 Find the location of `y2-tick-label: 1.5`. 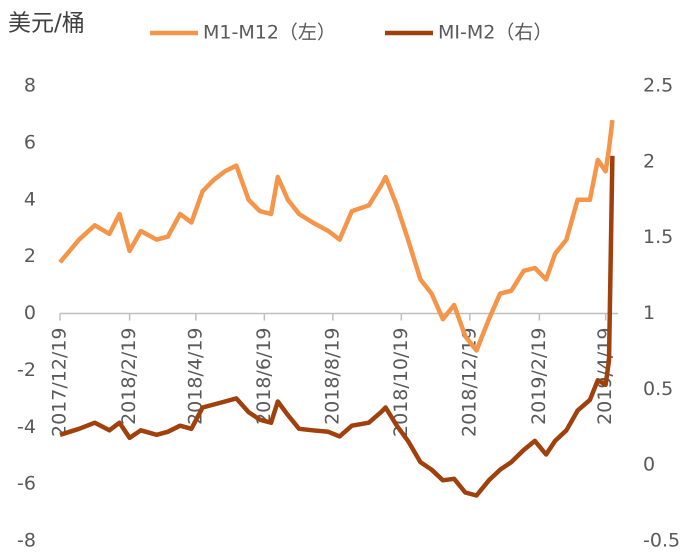

y2-tick-label: 1.5 is located at coordinates (658, 237).